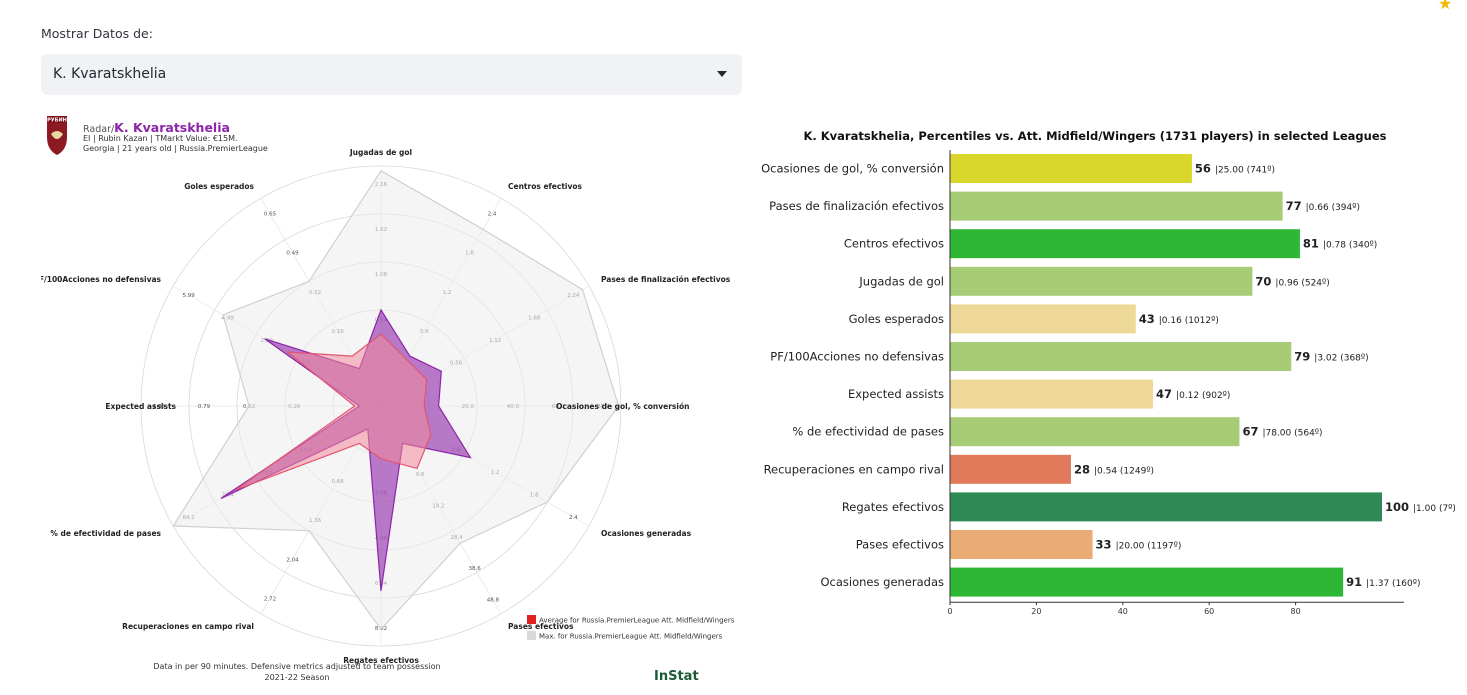 The height and width of the screenshot is (695, 1467). Describe the element at coordinates (882, 582) in the screenshot. I see `bar-category-label: Ocasiones generadas` at that location.